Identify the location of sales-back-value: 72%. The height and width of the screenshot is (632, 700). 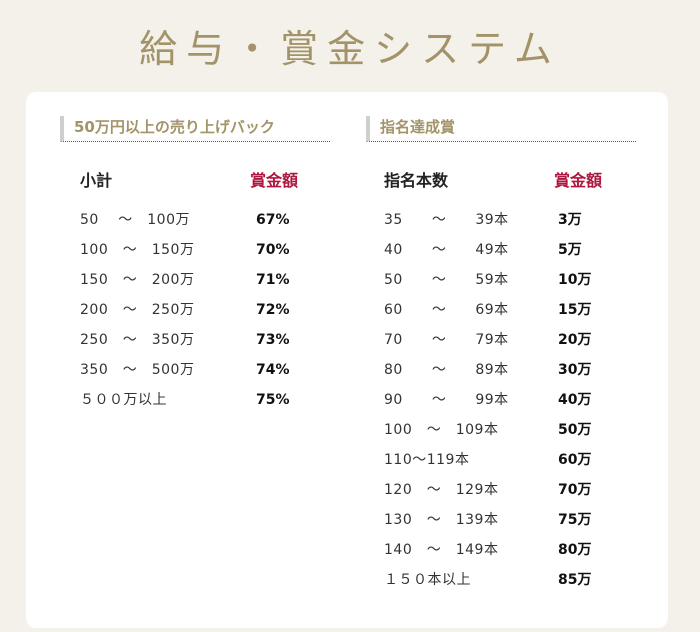
(273, 310).